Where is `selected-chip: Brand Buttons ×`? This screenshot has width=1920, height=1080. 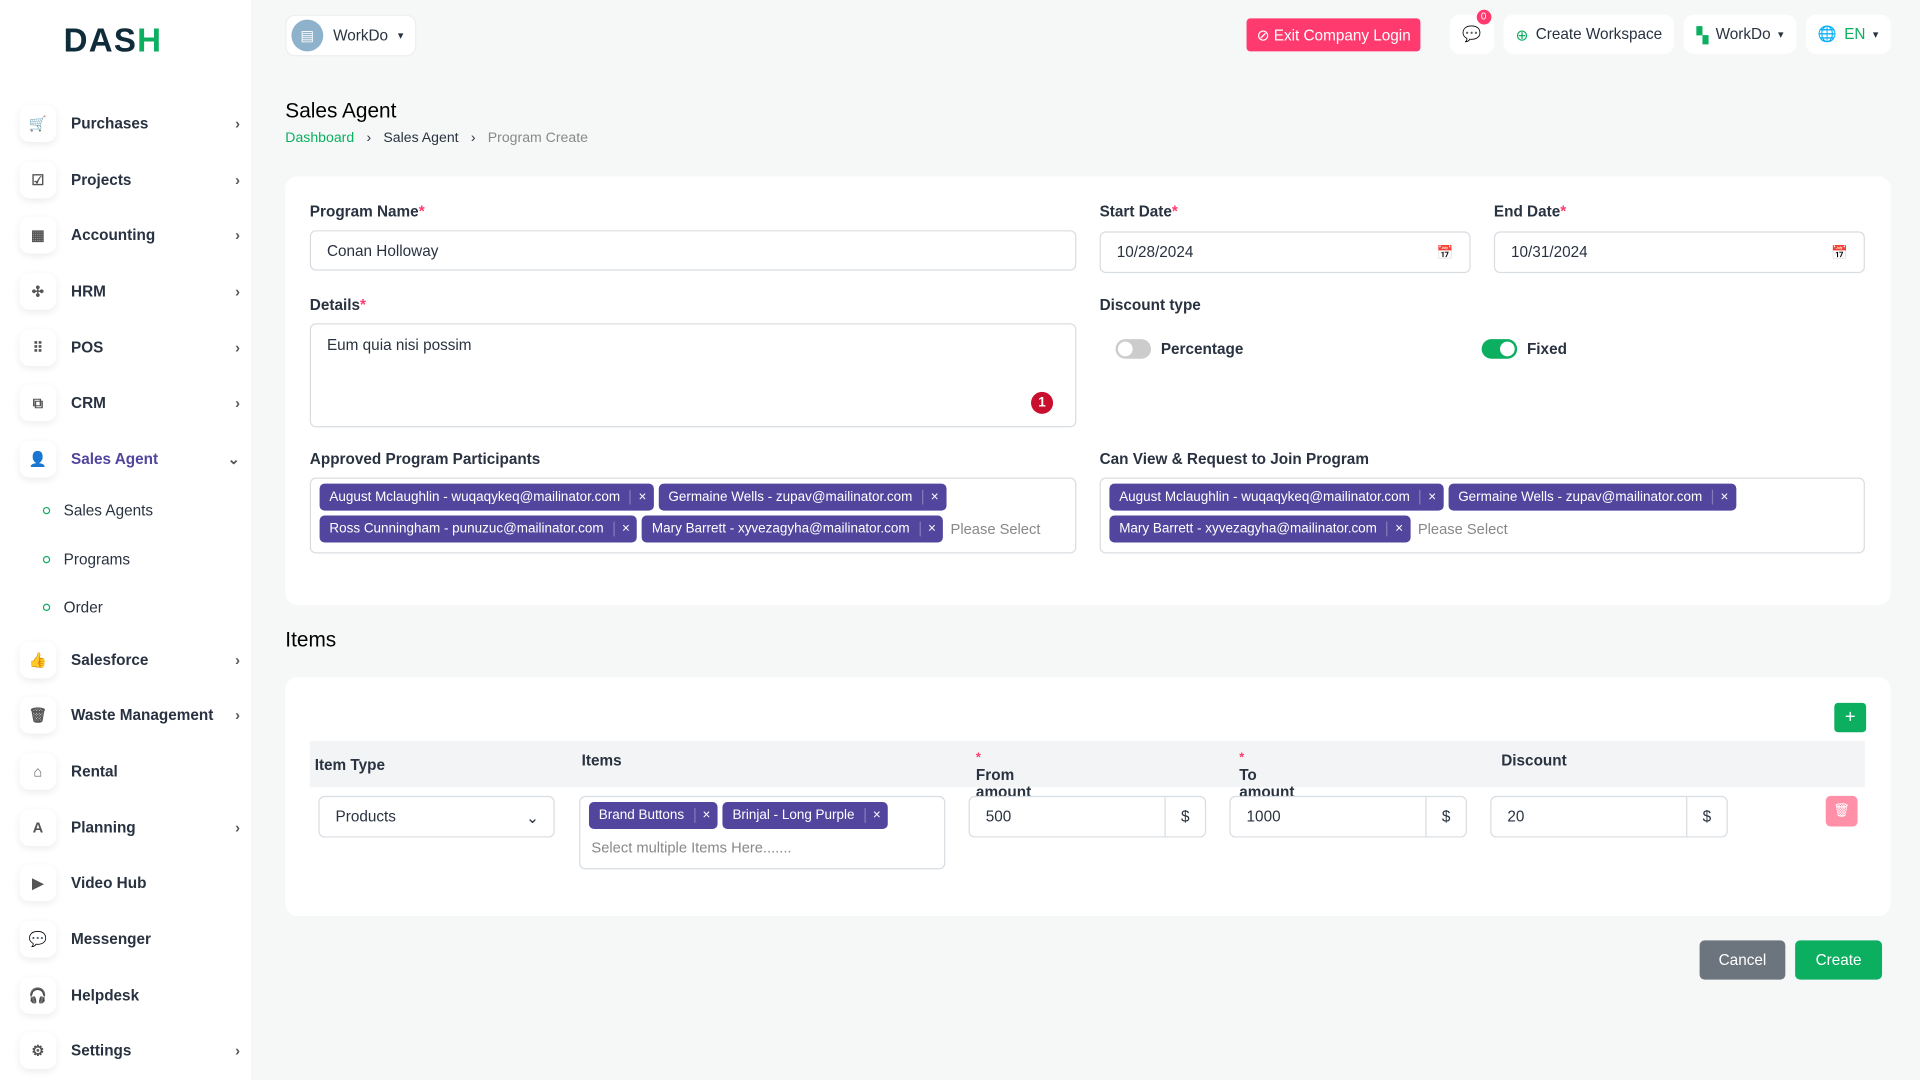 selected-chip: Brand Buttons × is located at coordinates (653, 815).